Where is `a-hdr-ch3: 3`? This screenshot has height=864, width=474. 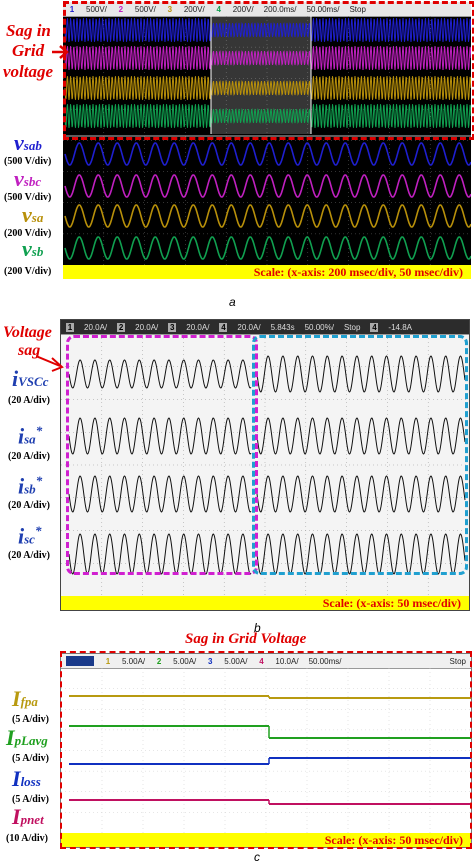 a-hdr-ch3: 3 is located at coordinates (170, 9).